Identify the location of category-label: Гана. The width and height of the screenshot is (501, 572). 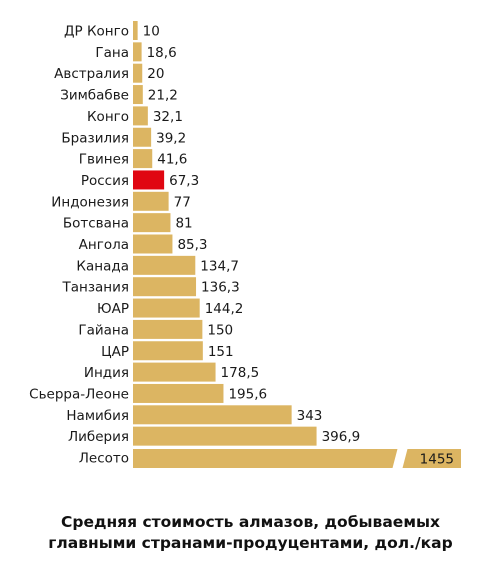
(112, 53).